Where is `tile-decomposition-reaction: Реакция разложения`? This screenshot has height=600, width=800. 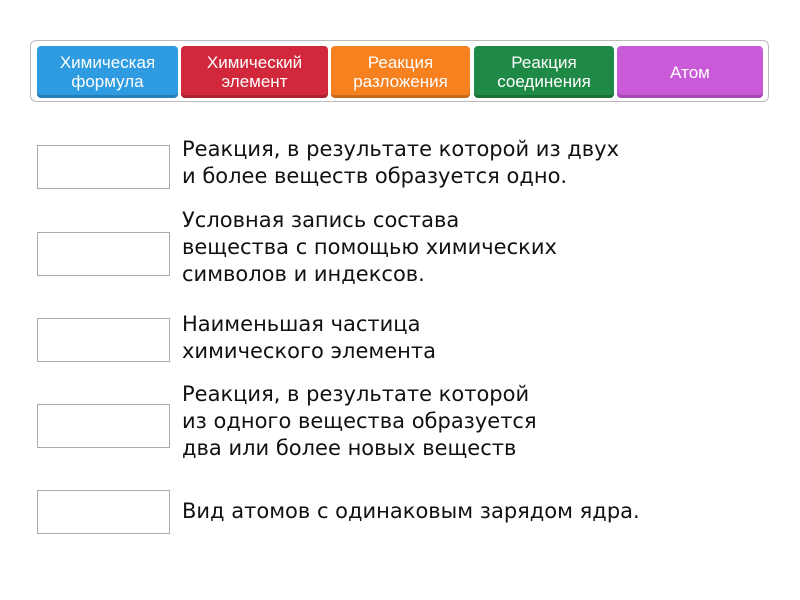 tile-decomposition-reaction: Реакция разложения is located at coordinates (400, 72).